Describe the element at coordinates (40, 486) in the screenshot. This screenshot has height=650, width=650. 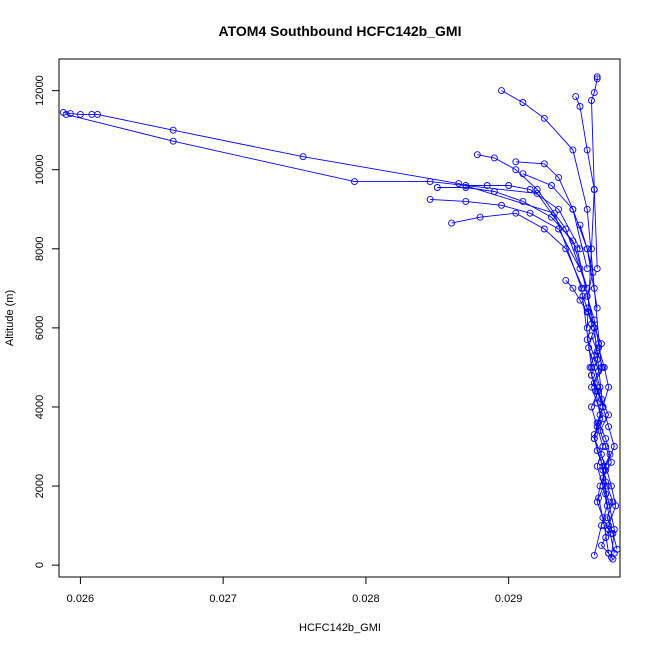
I see `y-tick-label: 2000` at that location.